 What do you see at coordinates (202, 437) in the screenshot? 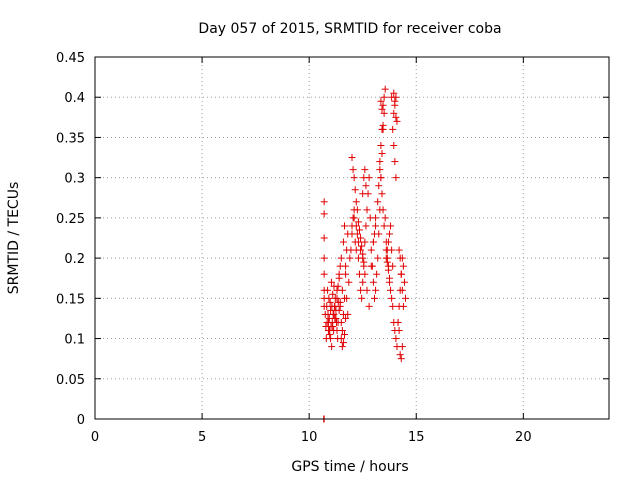
I see `x-tick-label: 5` at bounding box center [202, 437].